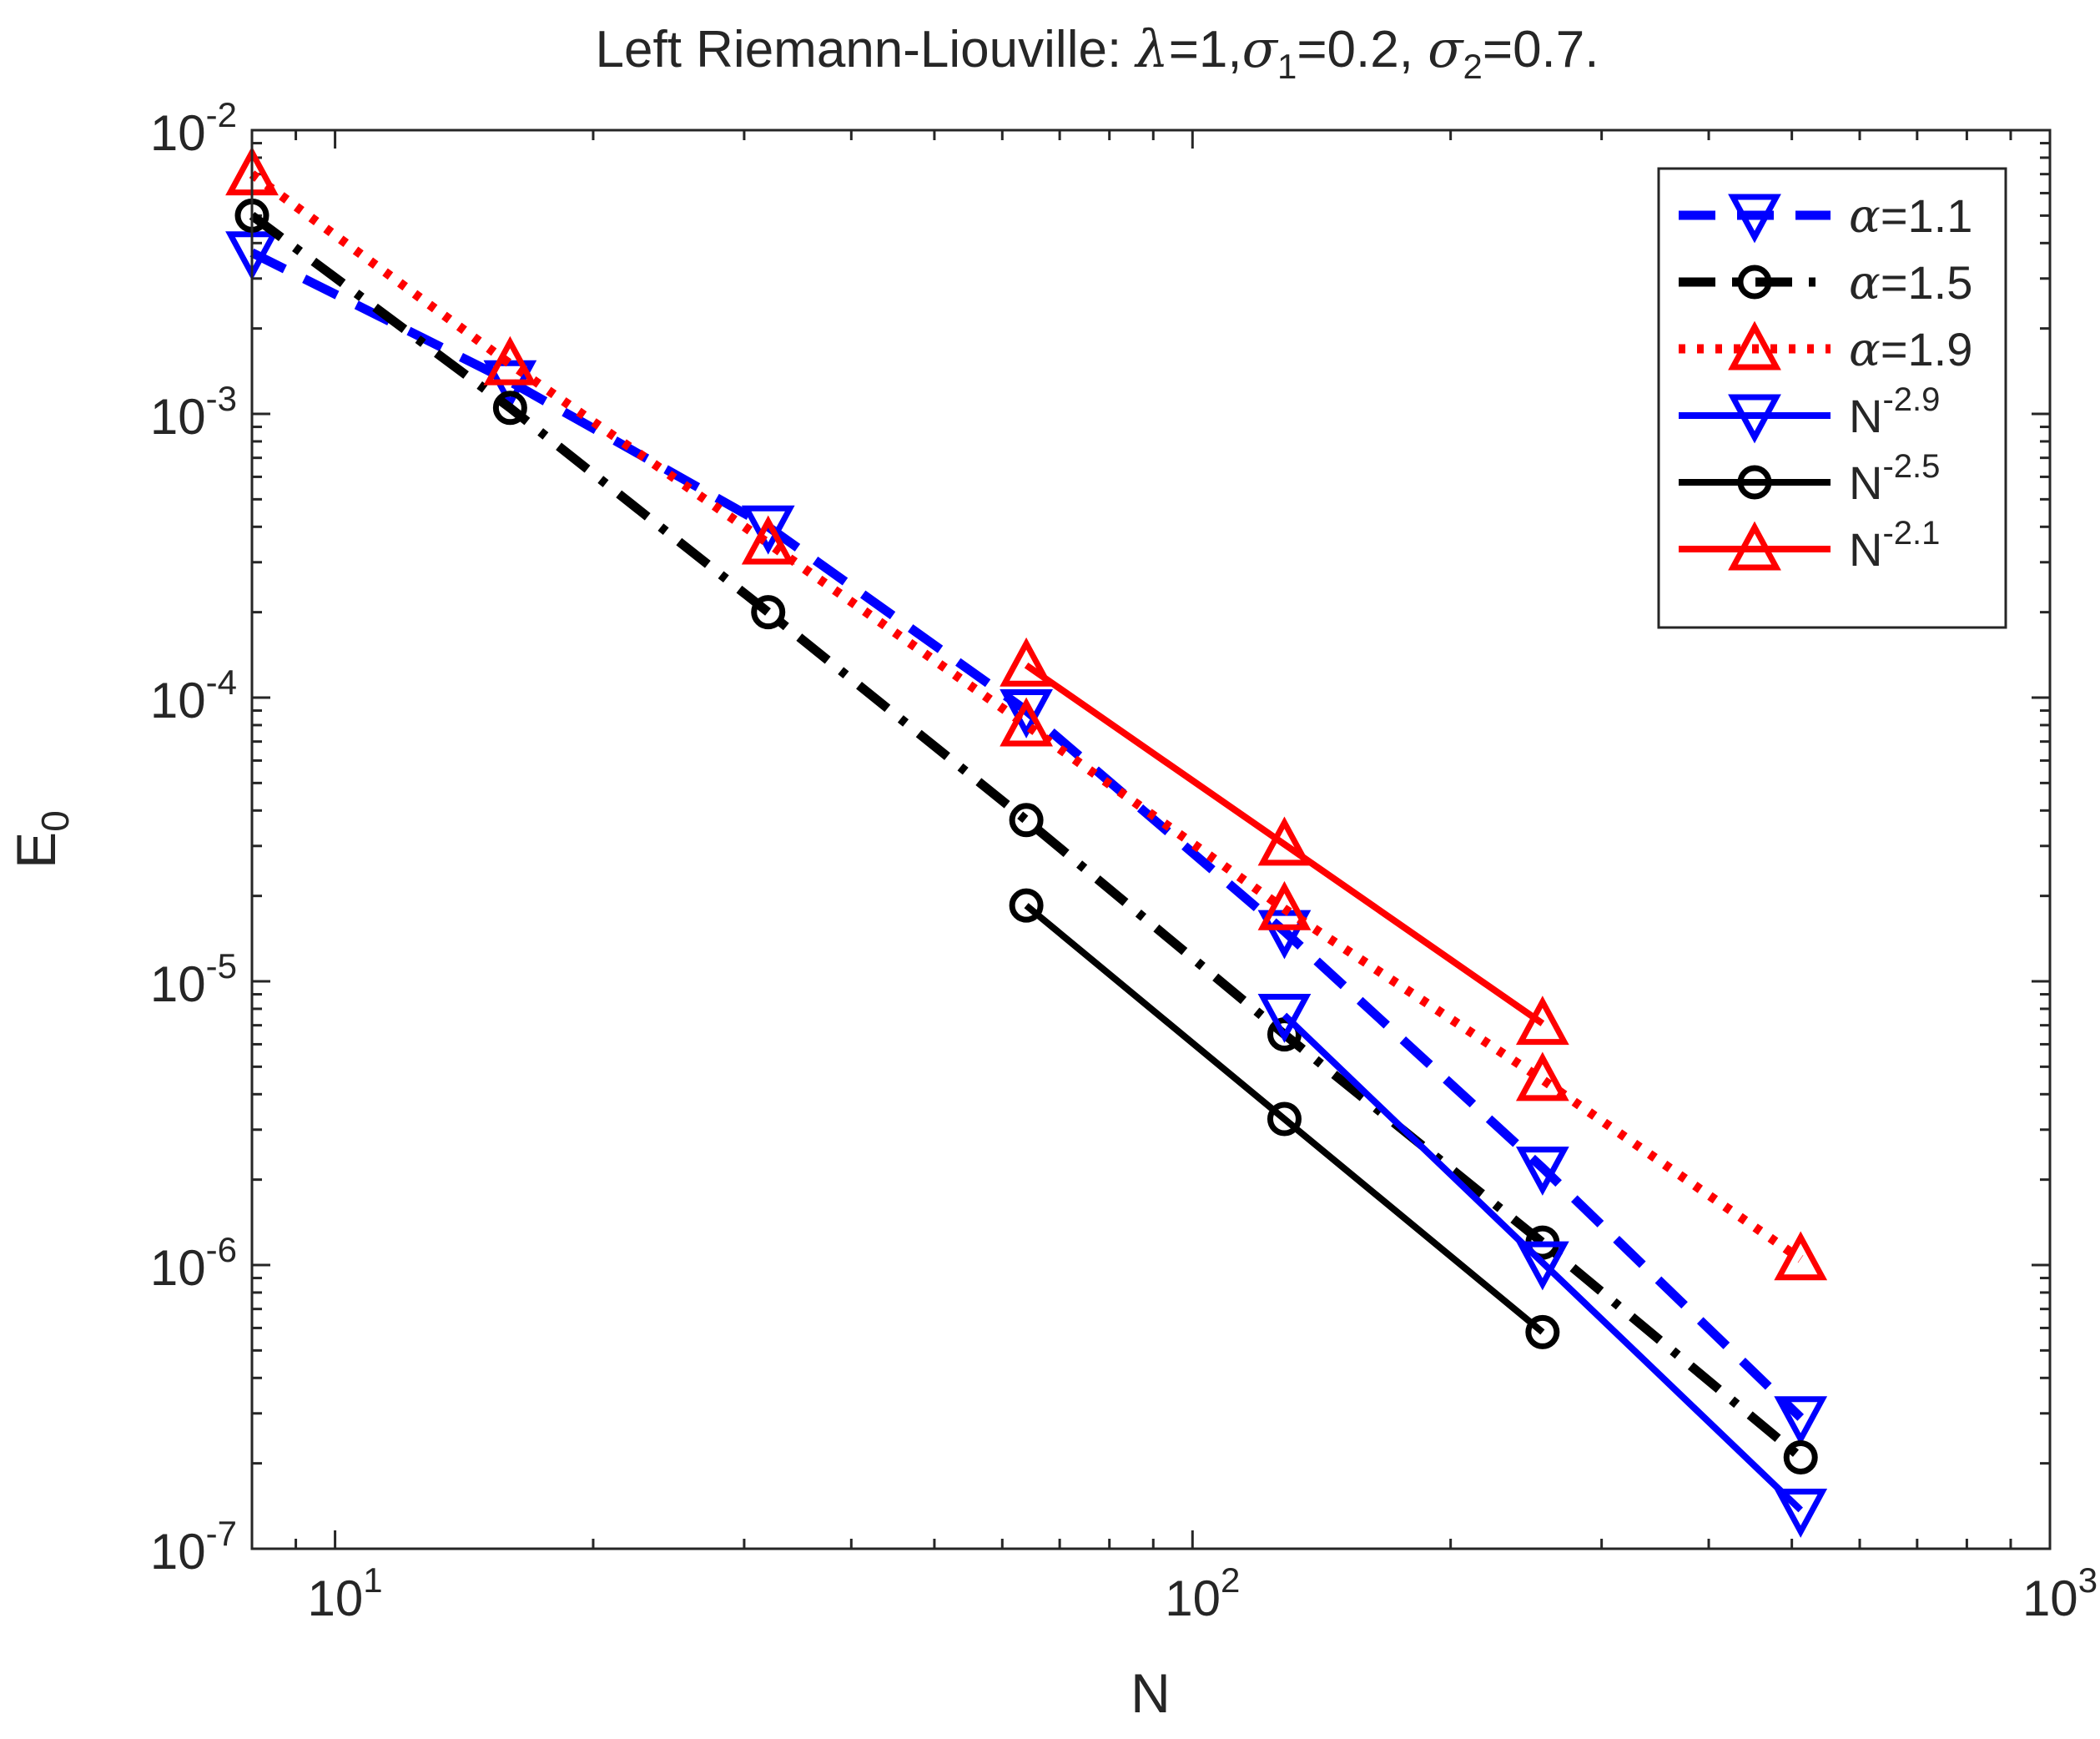  Describe the element at coordinates (1151, 1693) in the screenshot. I see `x-axis-label: N` at that location.